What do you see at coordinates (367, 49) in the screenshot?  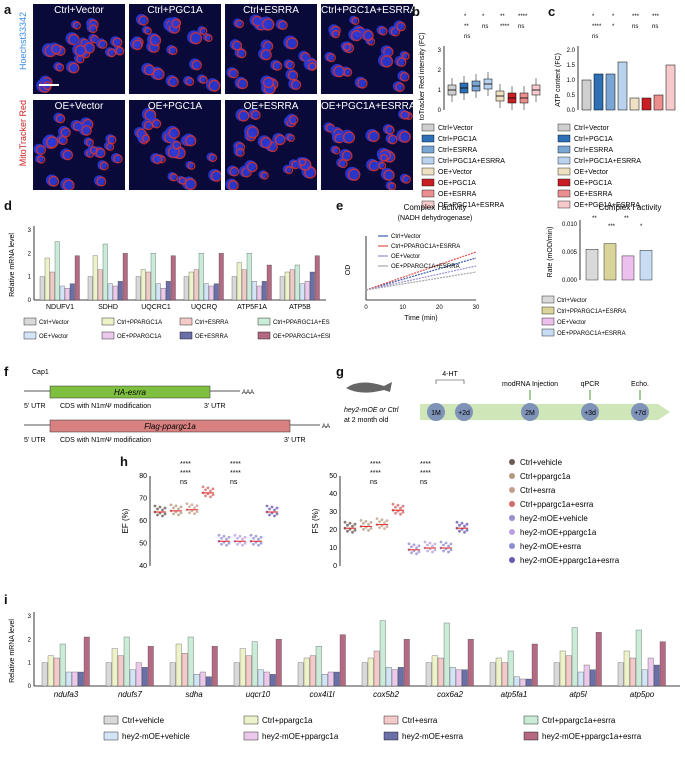 I see `micrograph-cell: Ctrl+PGC1A+ESRRA` at bounding box center [367, 49].